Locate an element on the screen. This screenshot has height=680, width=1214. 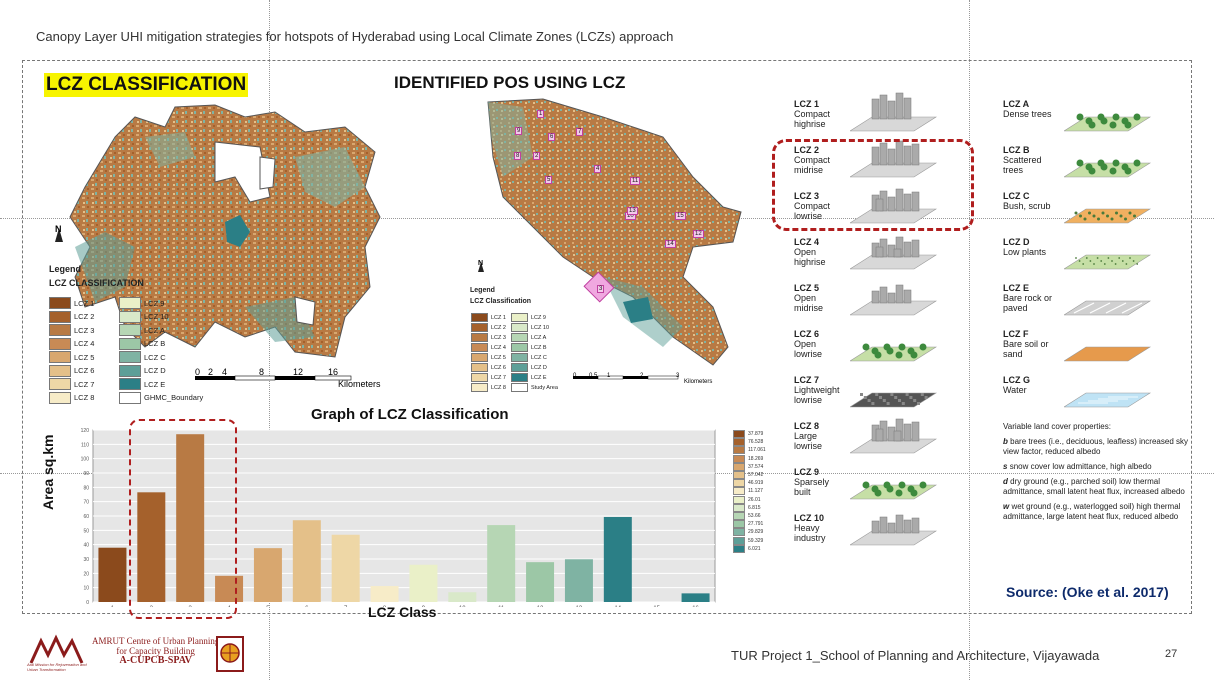
chart-legend-item: 59.329 is located at coordinates (749, 540).